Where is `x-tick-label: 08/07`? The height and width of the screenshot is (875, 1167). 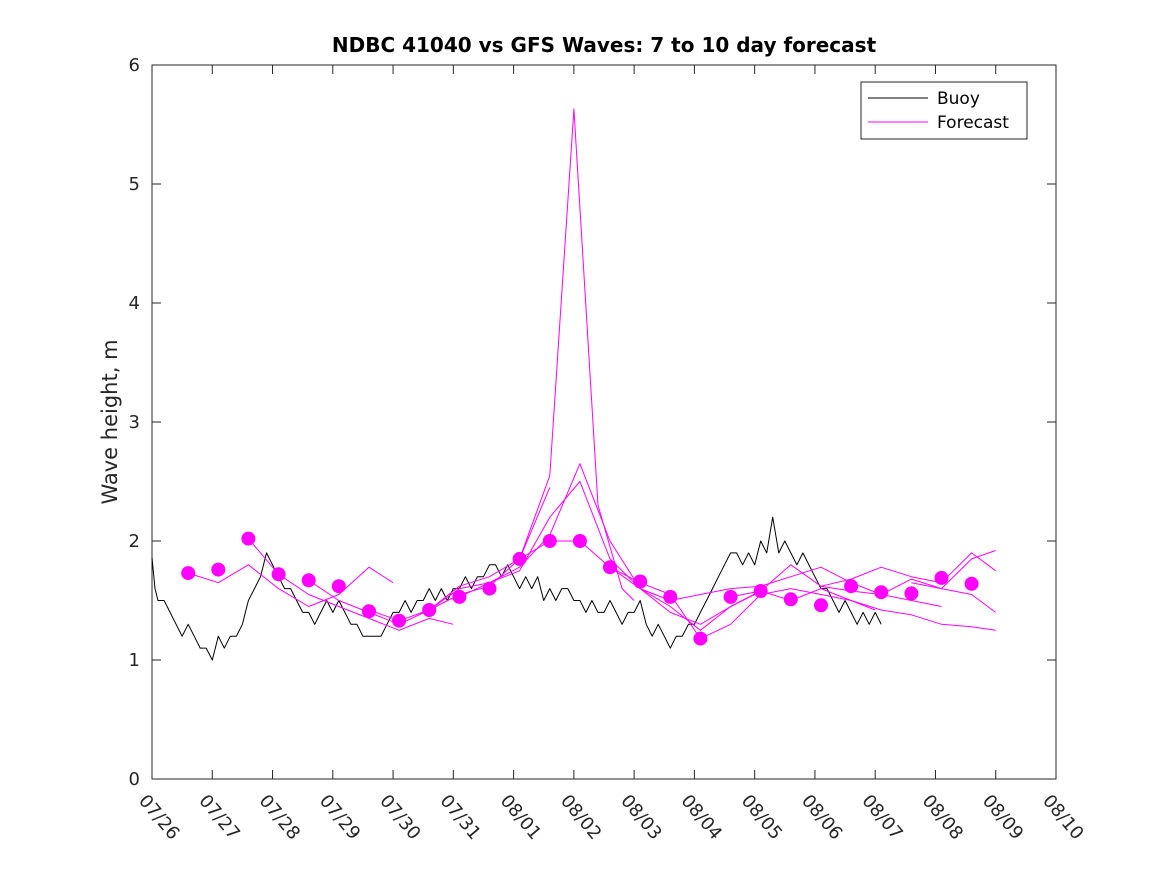 x-tick-label: 08/07 is located at coordinates (881, 817).